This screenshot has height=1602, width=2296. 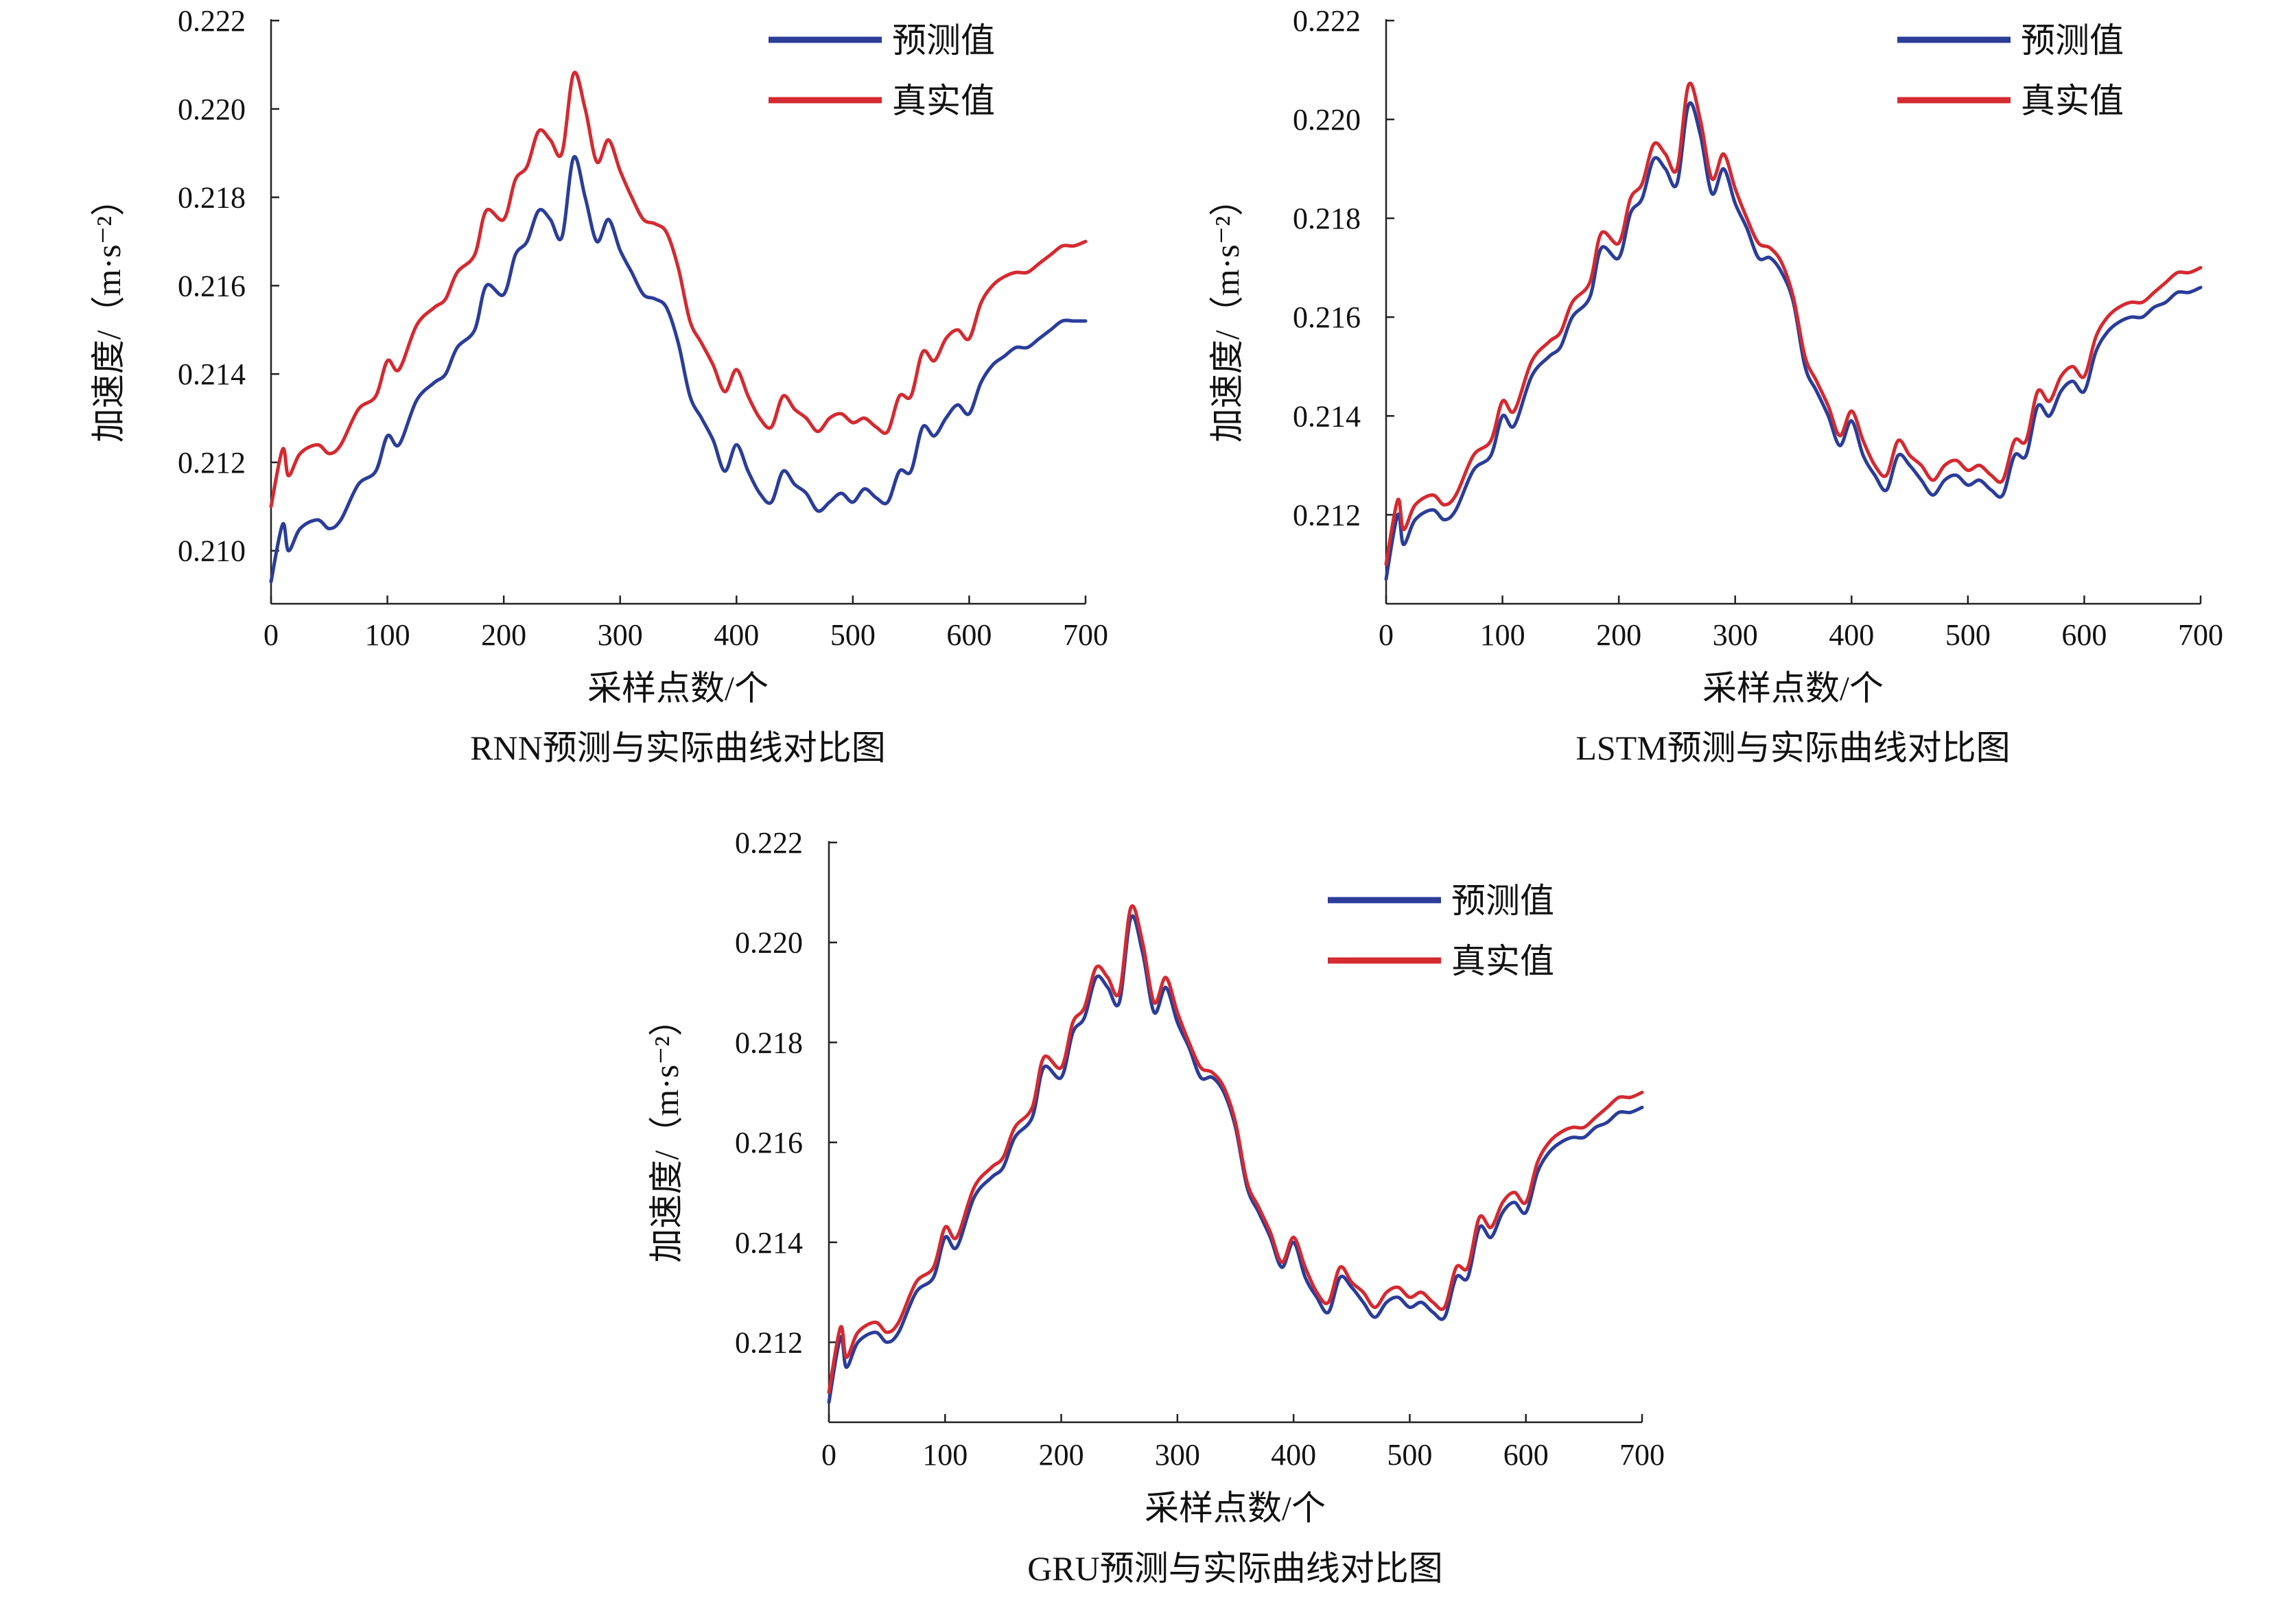 What do you see at coordinates (1235, 1568) in the screenshot?
I see `chart-caption: GRU预测与实际曲线对比图` at bounding box center [1235, 1568].